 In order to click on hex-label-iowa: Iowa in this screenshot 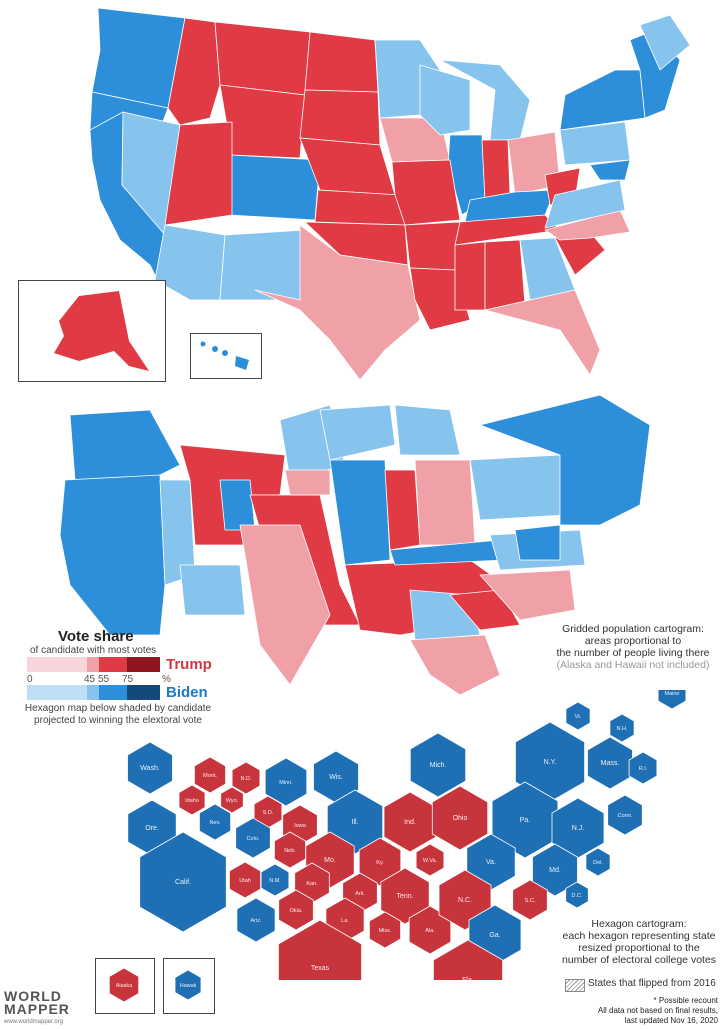, I will do `click(300, 826)`.